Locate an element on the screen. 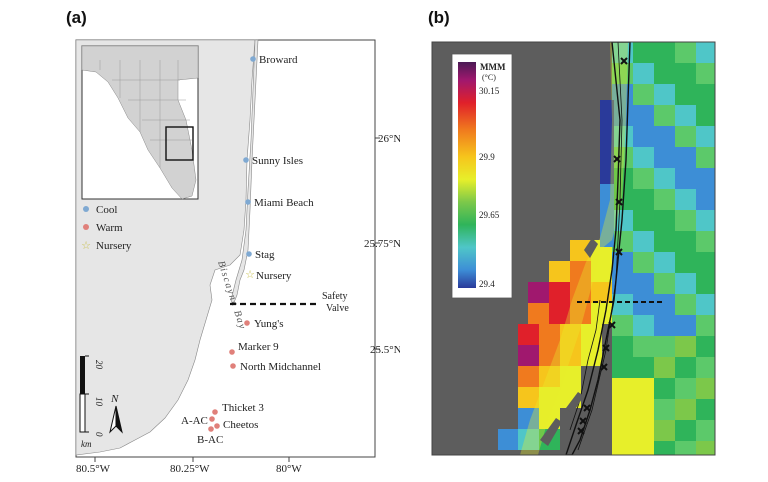 Image resolution: width=768 pixels, height=482 pixels. legend-warm-marker is located at coordinates (86, 227).